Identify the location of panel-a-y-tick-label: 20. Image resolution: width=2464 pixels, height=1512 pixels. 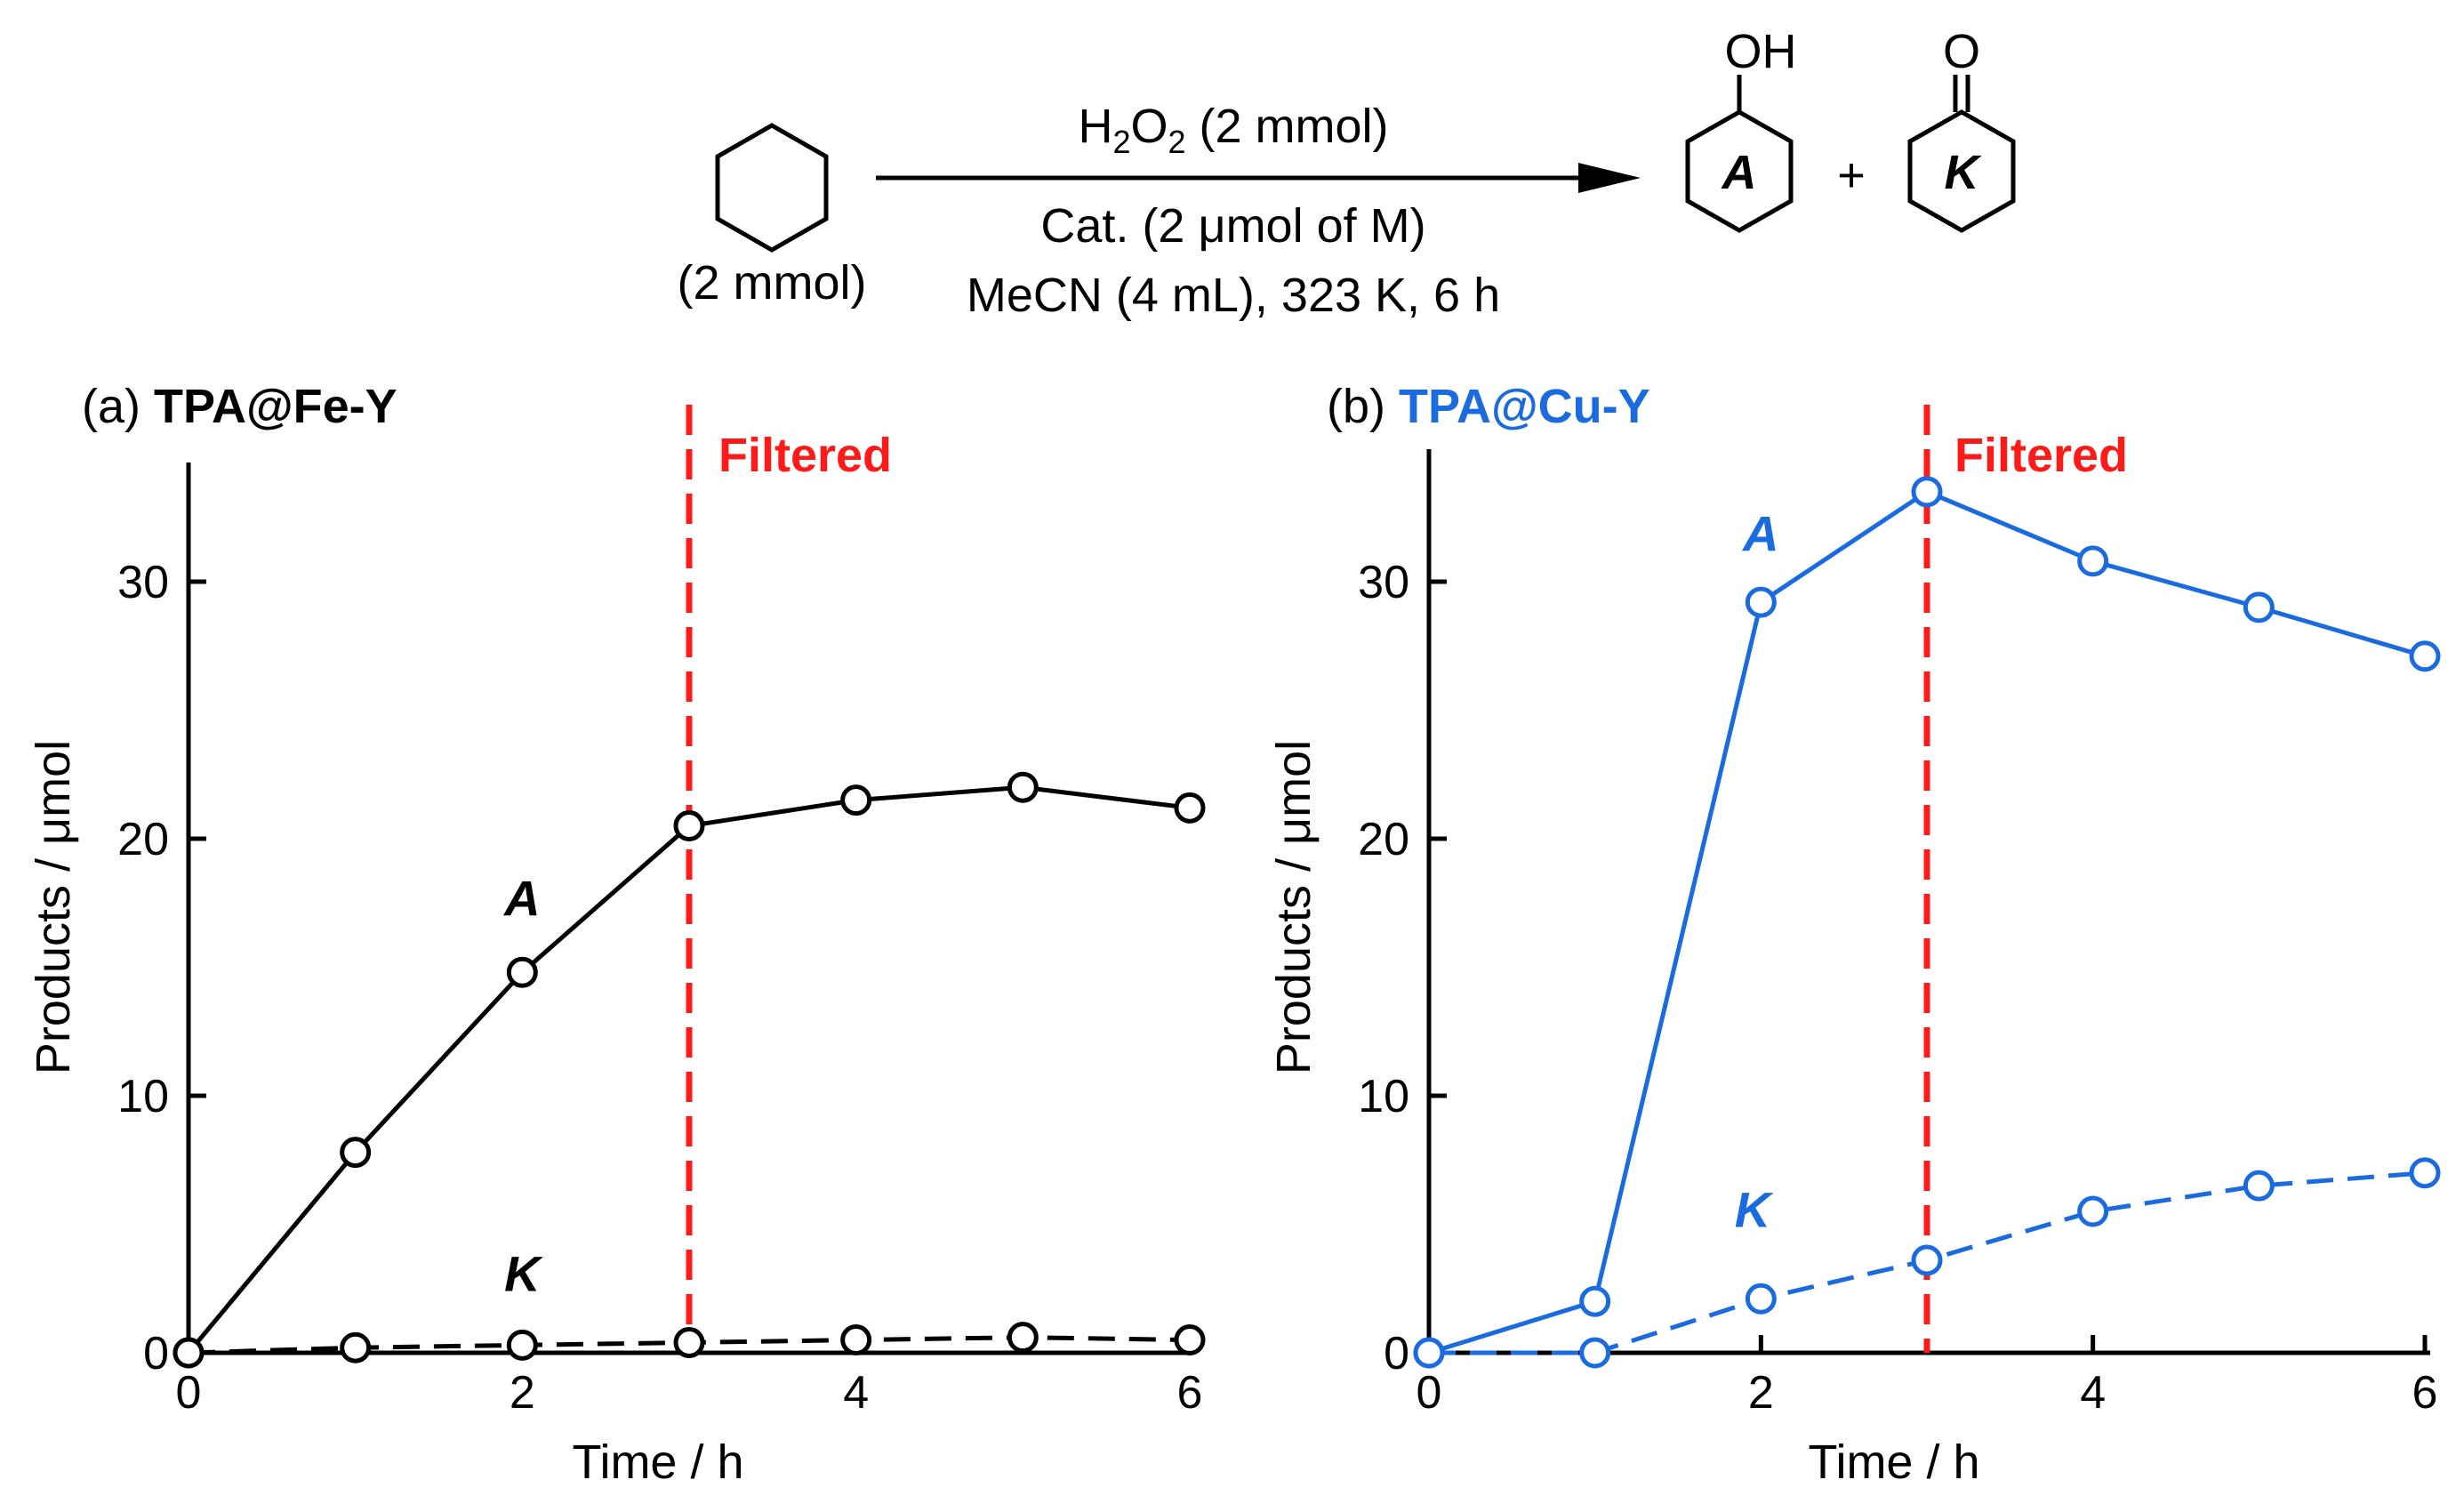
(143, 839).